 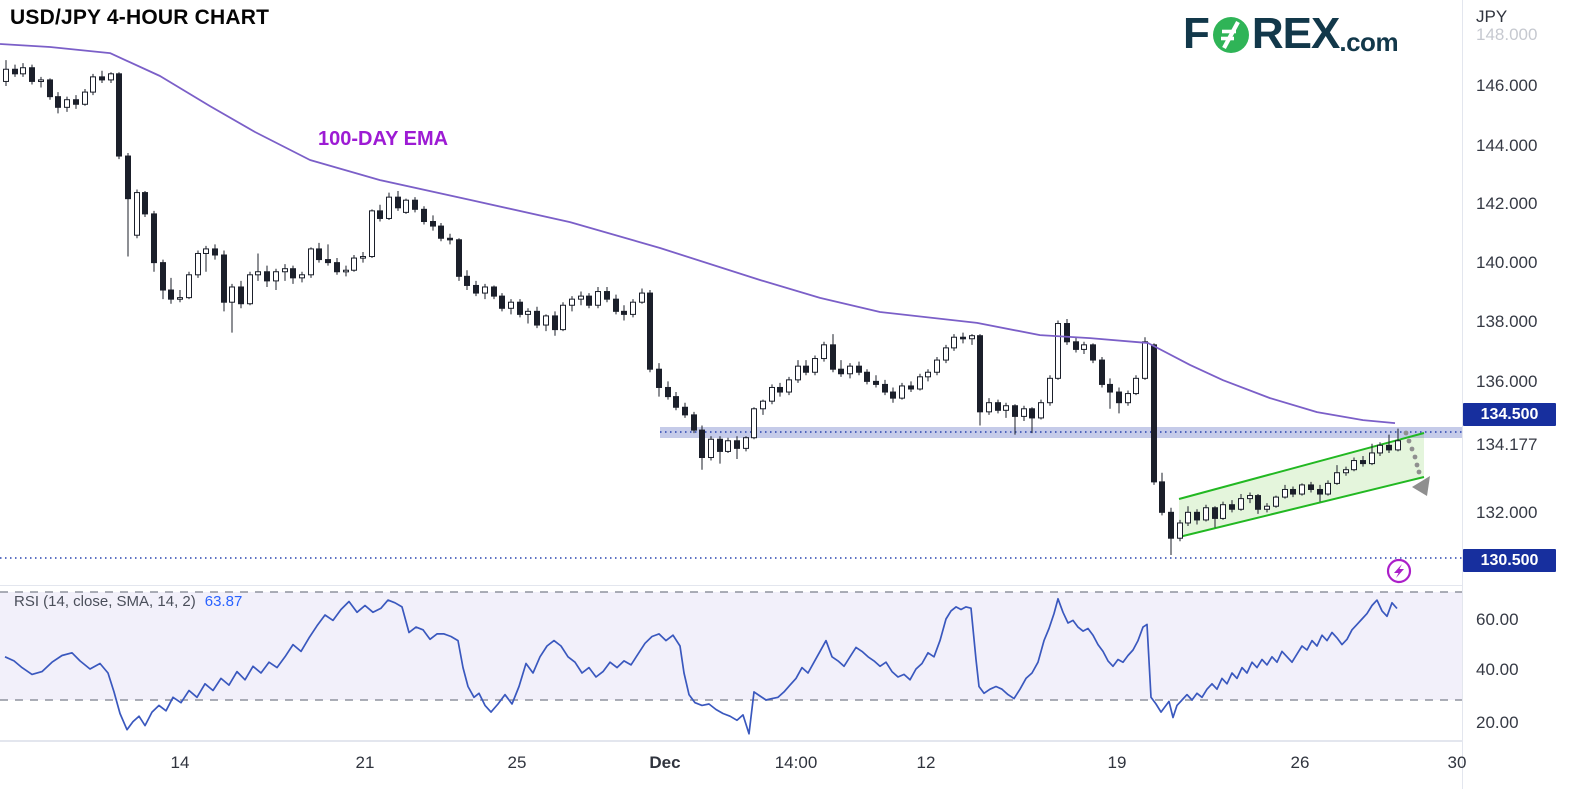 What do you see at coordinates (105, 601) in the screenshot?
I see `rsi-label: RSI (14, close, SMA, 14, 2)` at bounding box center [105, 601].